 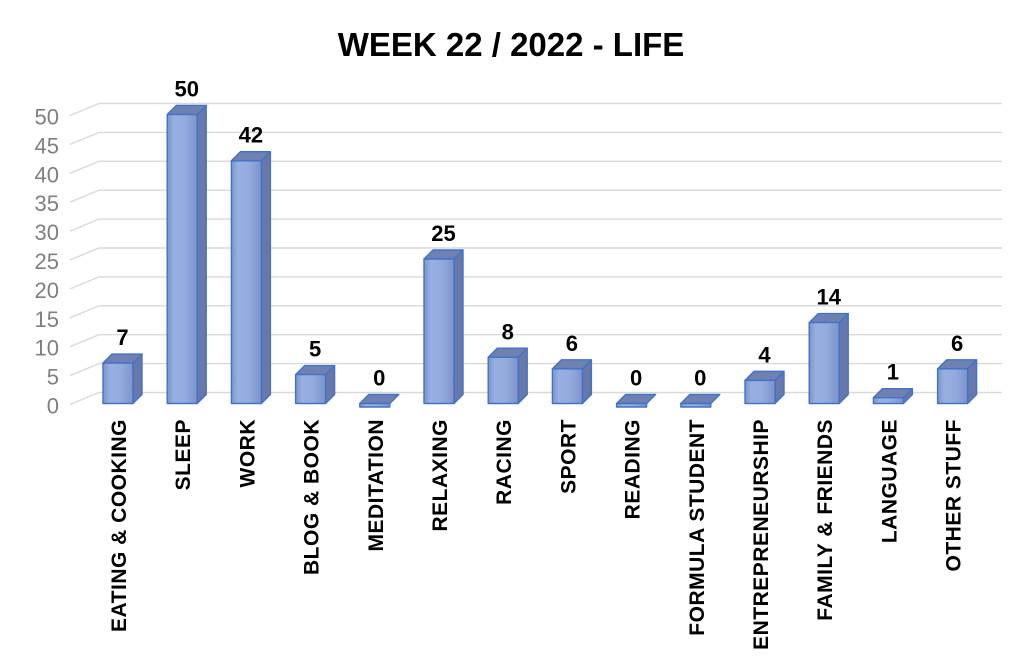 What do you see at coordinates (954, 495) in the screenshot?
I see `category-label: OTHER STUFF` at bounding box center [954, 495].